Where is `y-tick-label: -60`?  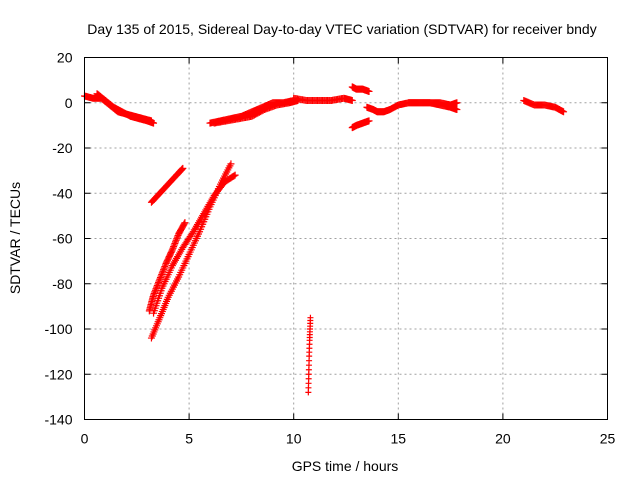 y-tick-label: -60 is located at coordinates (62, 239).